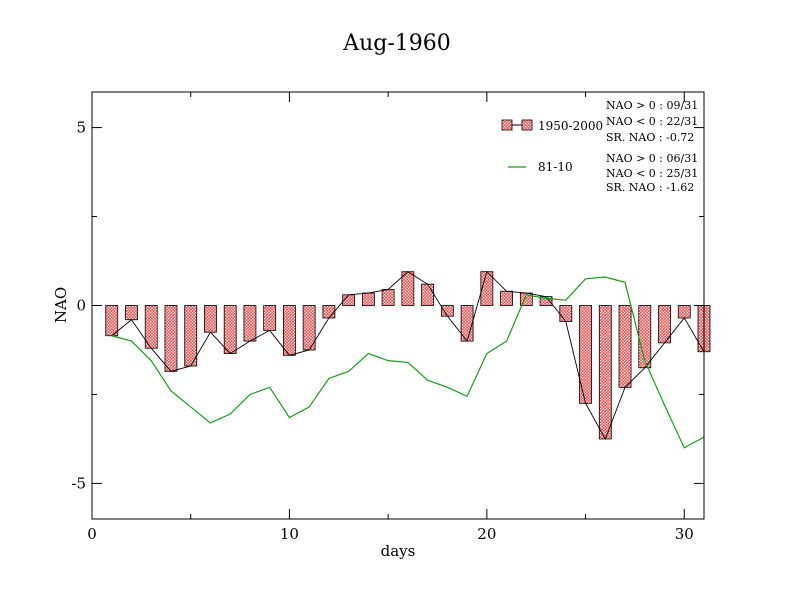 The image size is (792, 612). What do you see at coordinates (81, 128) in the screenshot?
I see `y-tick-label: 5` at bounding box center [81, 128].